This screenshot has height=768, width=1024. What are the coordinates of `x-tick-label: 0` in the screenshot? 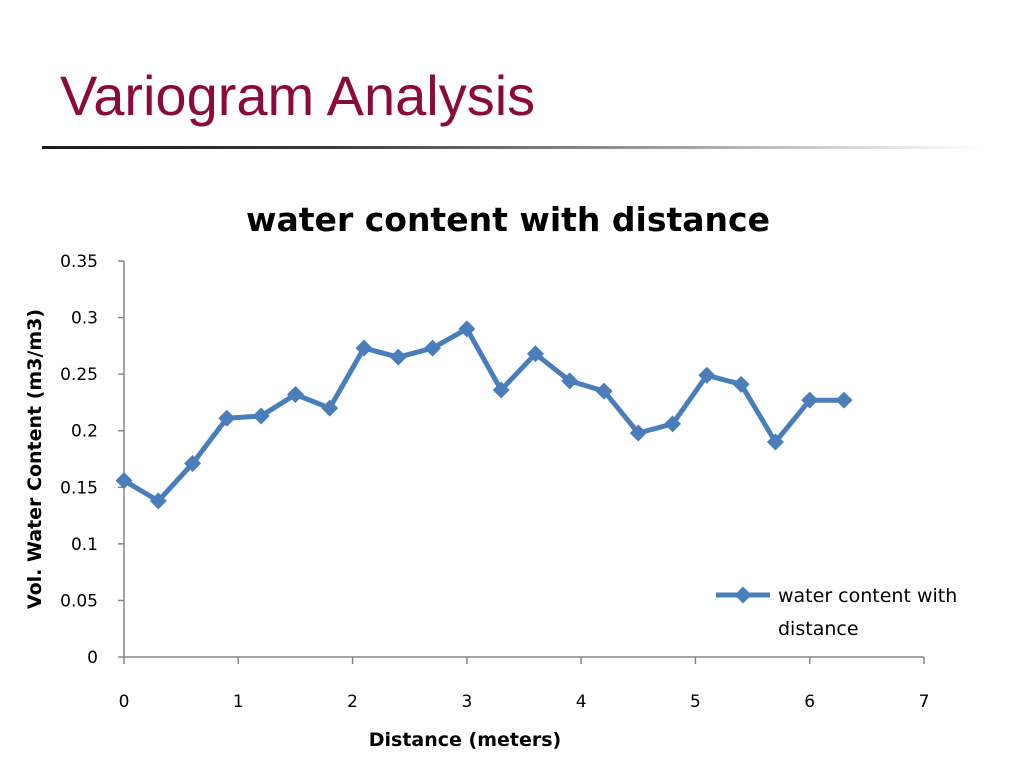 It's located at (124, 702).